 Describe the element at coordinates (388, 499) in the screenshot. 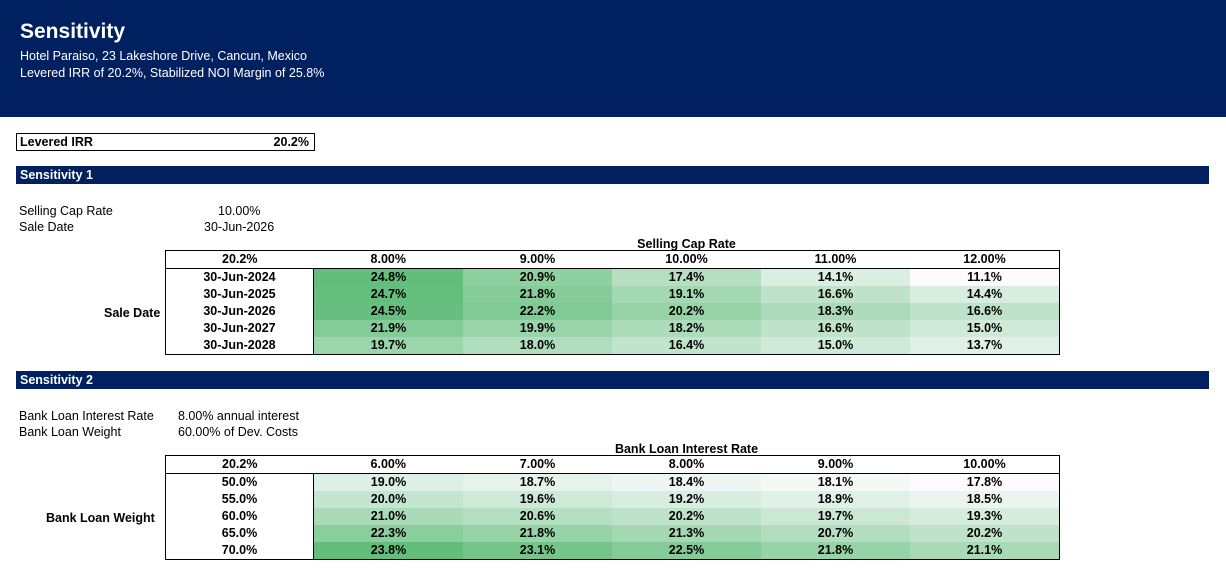

I see `irr-cell: 20.0%` at that location.